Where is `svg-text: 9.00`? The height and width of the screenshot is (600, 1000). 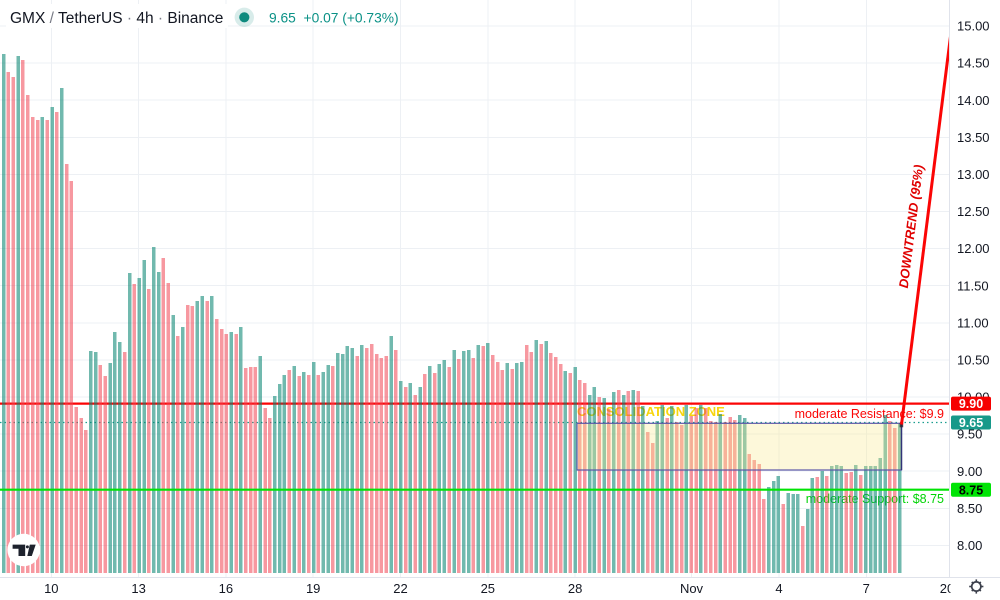 svg-text: 9.00 is located at coordinates (969, 471).